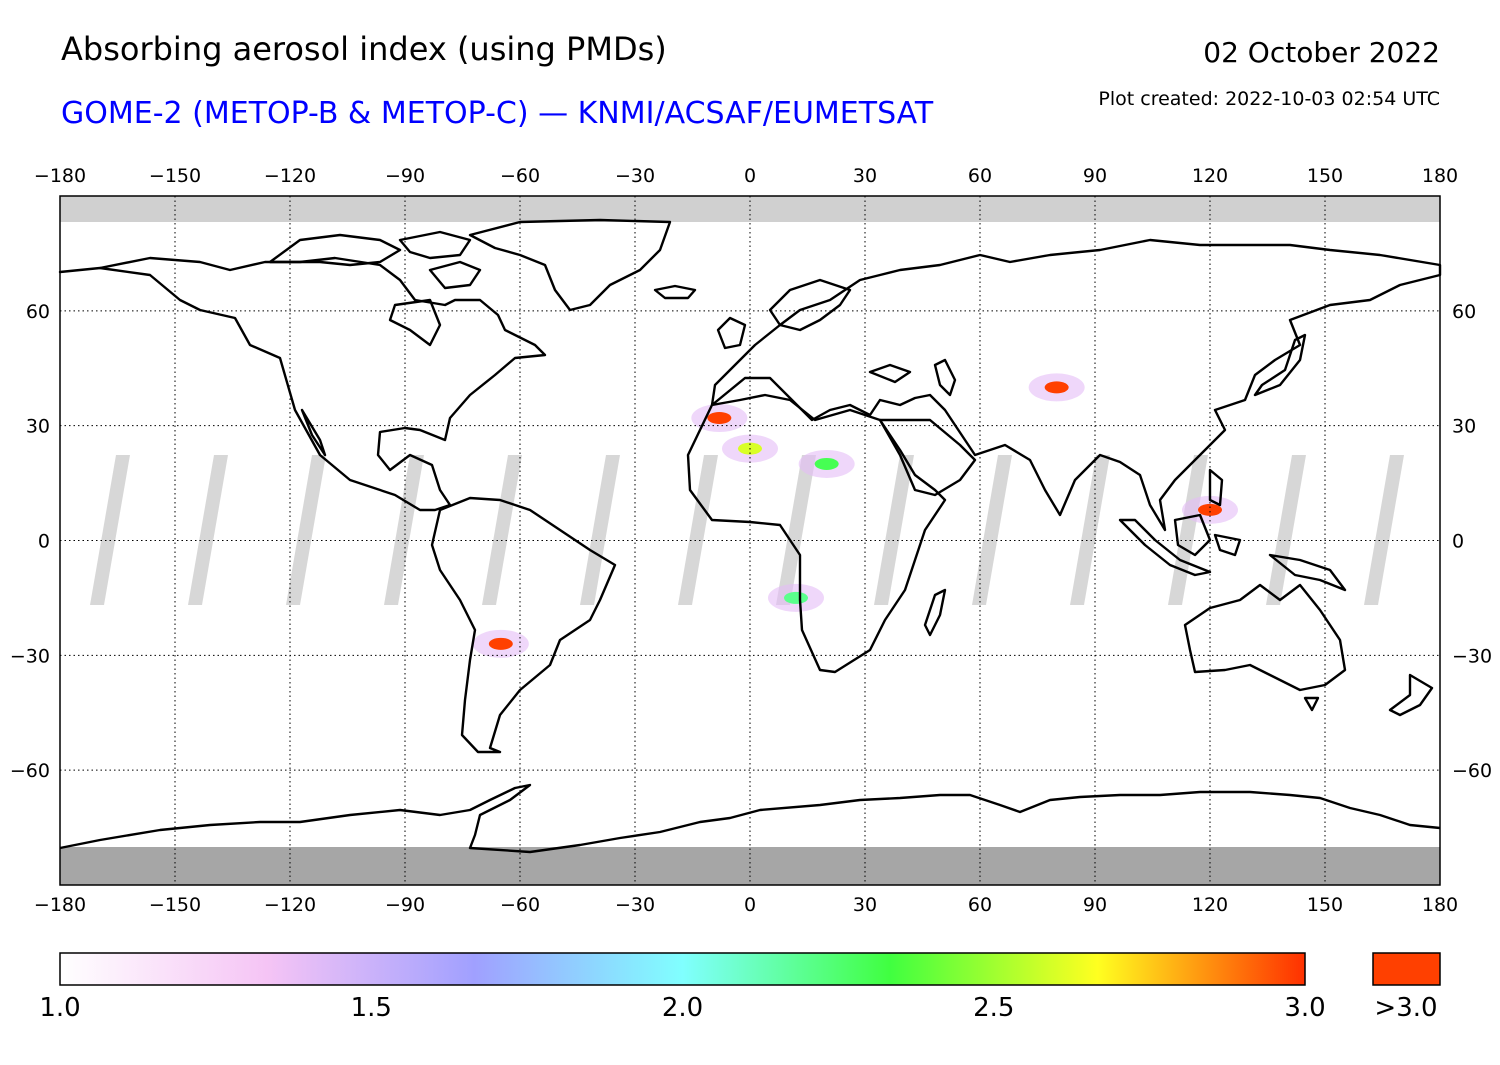  I want to click on swath-gaps, so click(747, 530).